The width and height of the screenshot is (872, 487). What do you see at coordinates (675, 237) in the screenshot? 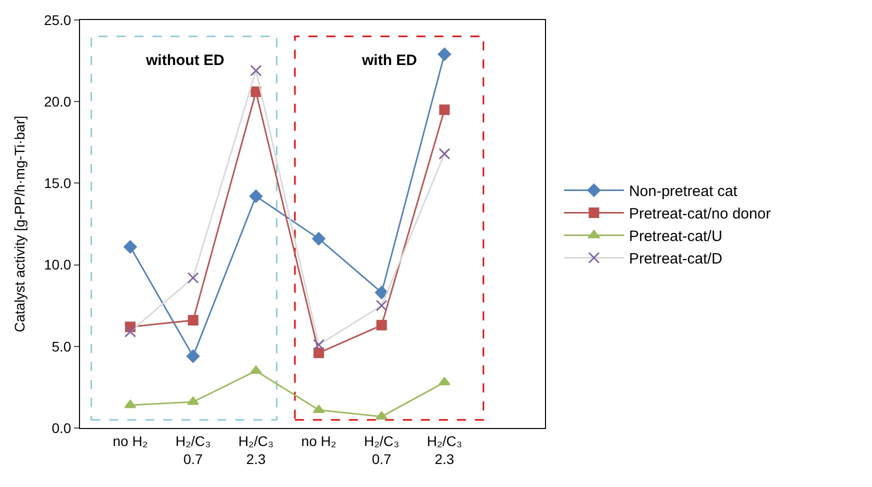
I see `legend-label: Pretreat-cat/U` at bounding box center [675, 237].